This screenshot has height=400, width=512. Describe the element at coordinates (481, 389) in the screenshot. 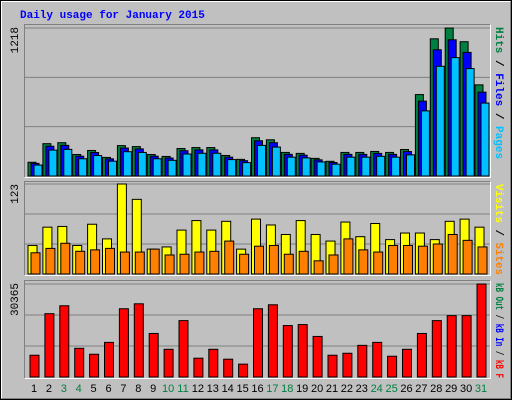

I see `x-tick-label: 31` at that location.